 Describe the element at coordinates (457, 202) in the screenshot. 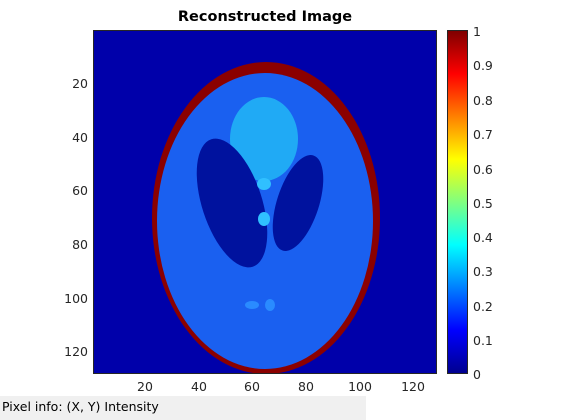

I see `colorbar` at that location.